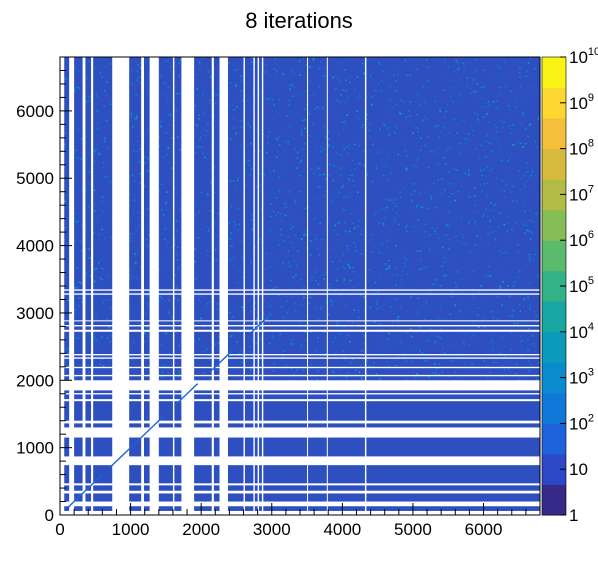 The image size is (598, 573). What do you see at coordinates (35, 448) in the screenshot?
I see `y-tick-label: 1000` at bounding box center [35, 448].